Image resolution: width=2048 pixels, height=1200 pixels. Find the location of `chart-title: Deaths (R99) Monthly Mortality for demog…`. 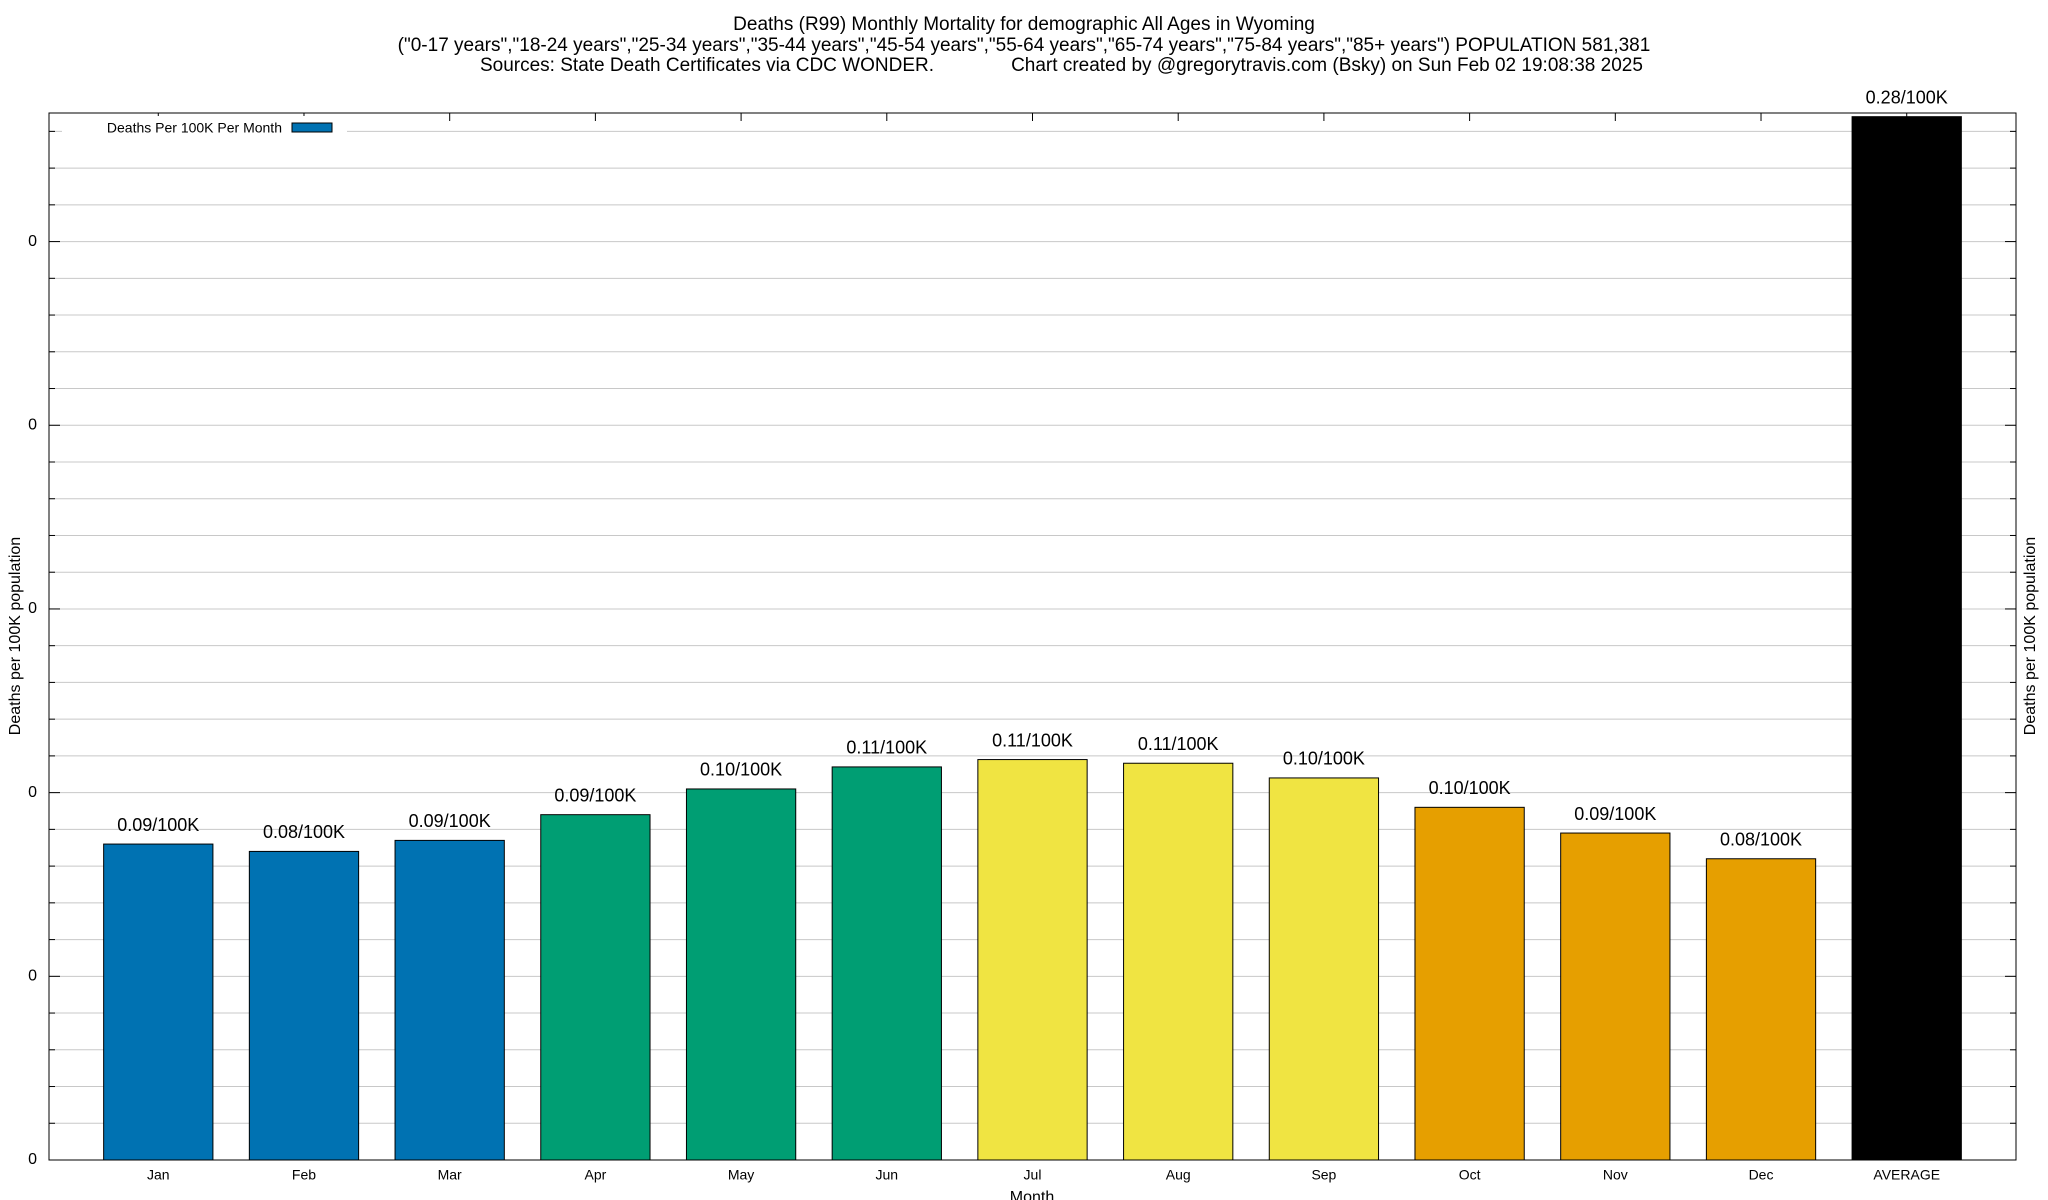

chart-title: Deaths (R99) Monthly Mortality for demog… is located at coordinates (1024, 24).